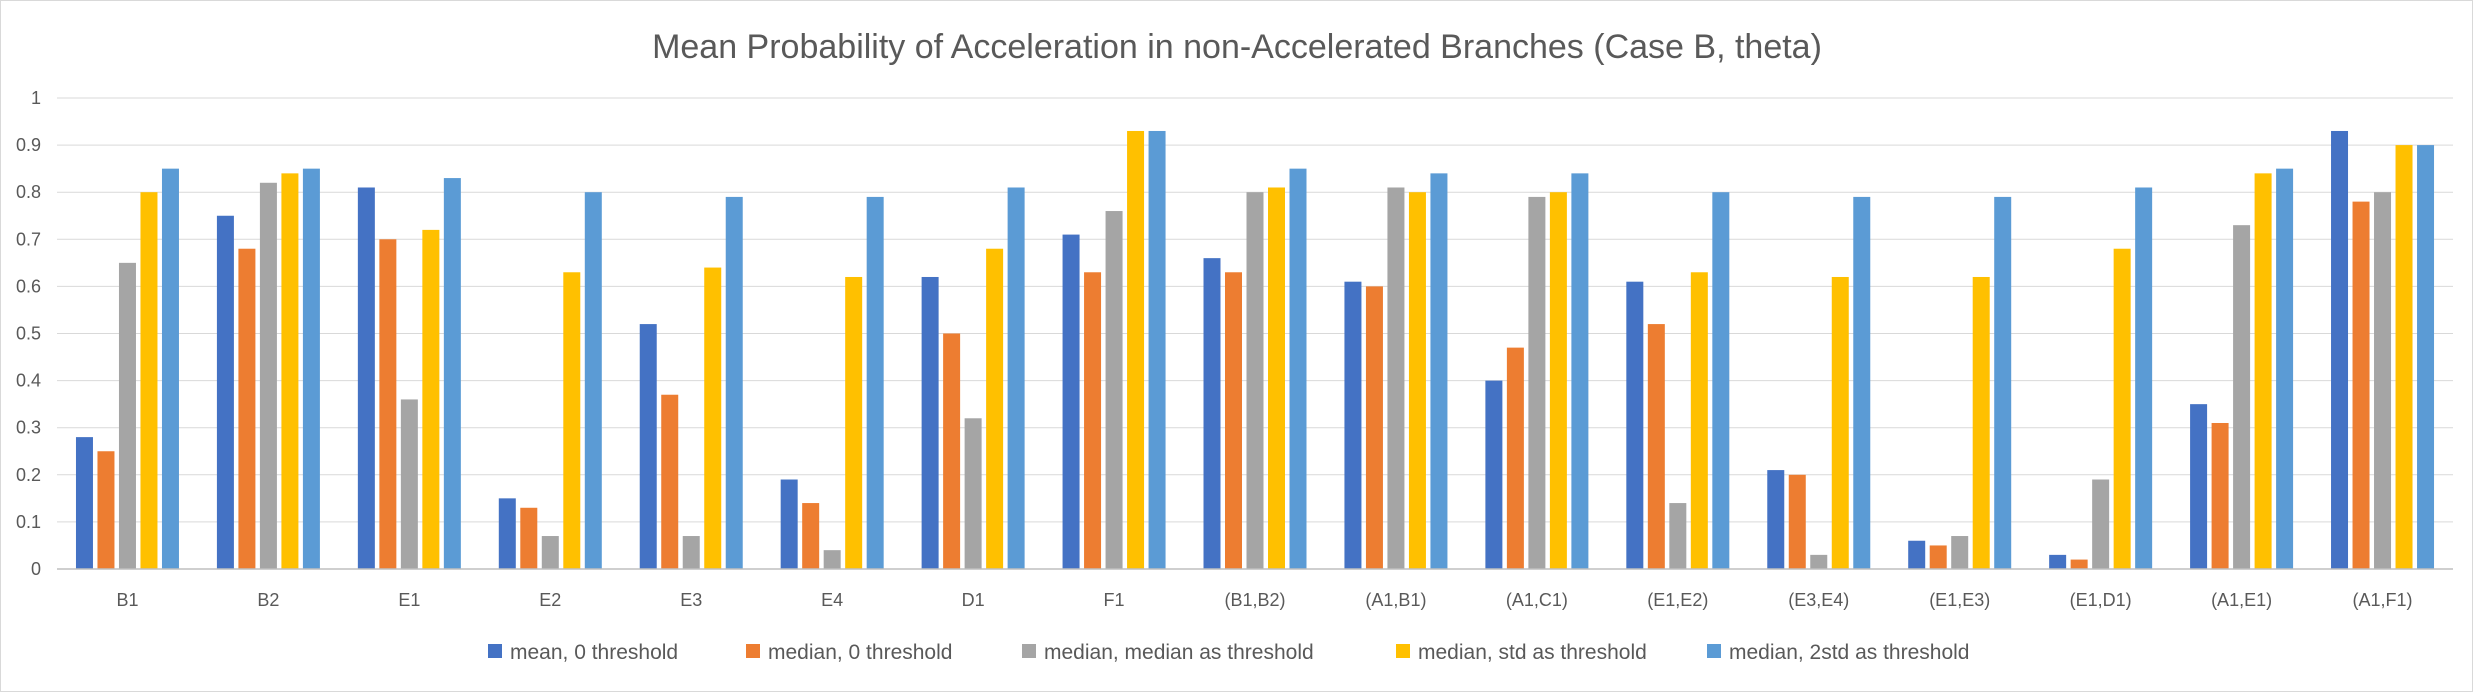  Describe the element at coordinates (1532, 652) in the screenshot. I see `legend-label: median, std as threshold` at that location.